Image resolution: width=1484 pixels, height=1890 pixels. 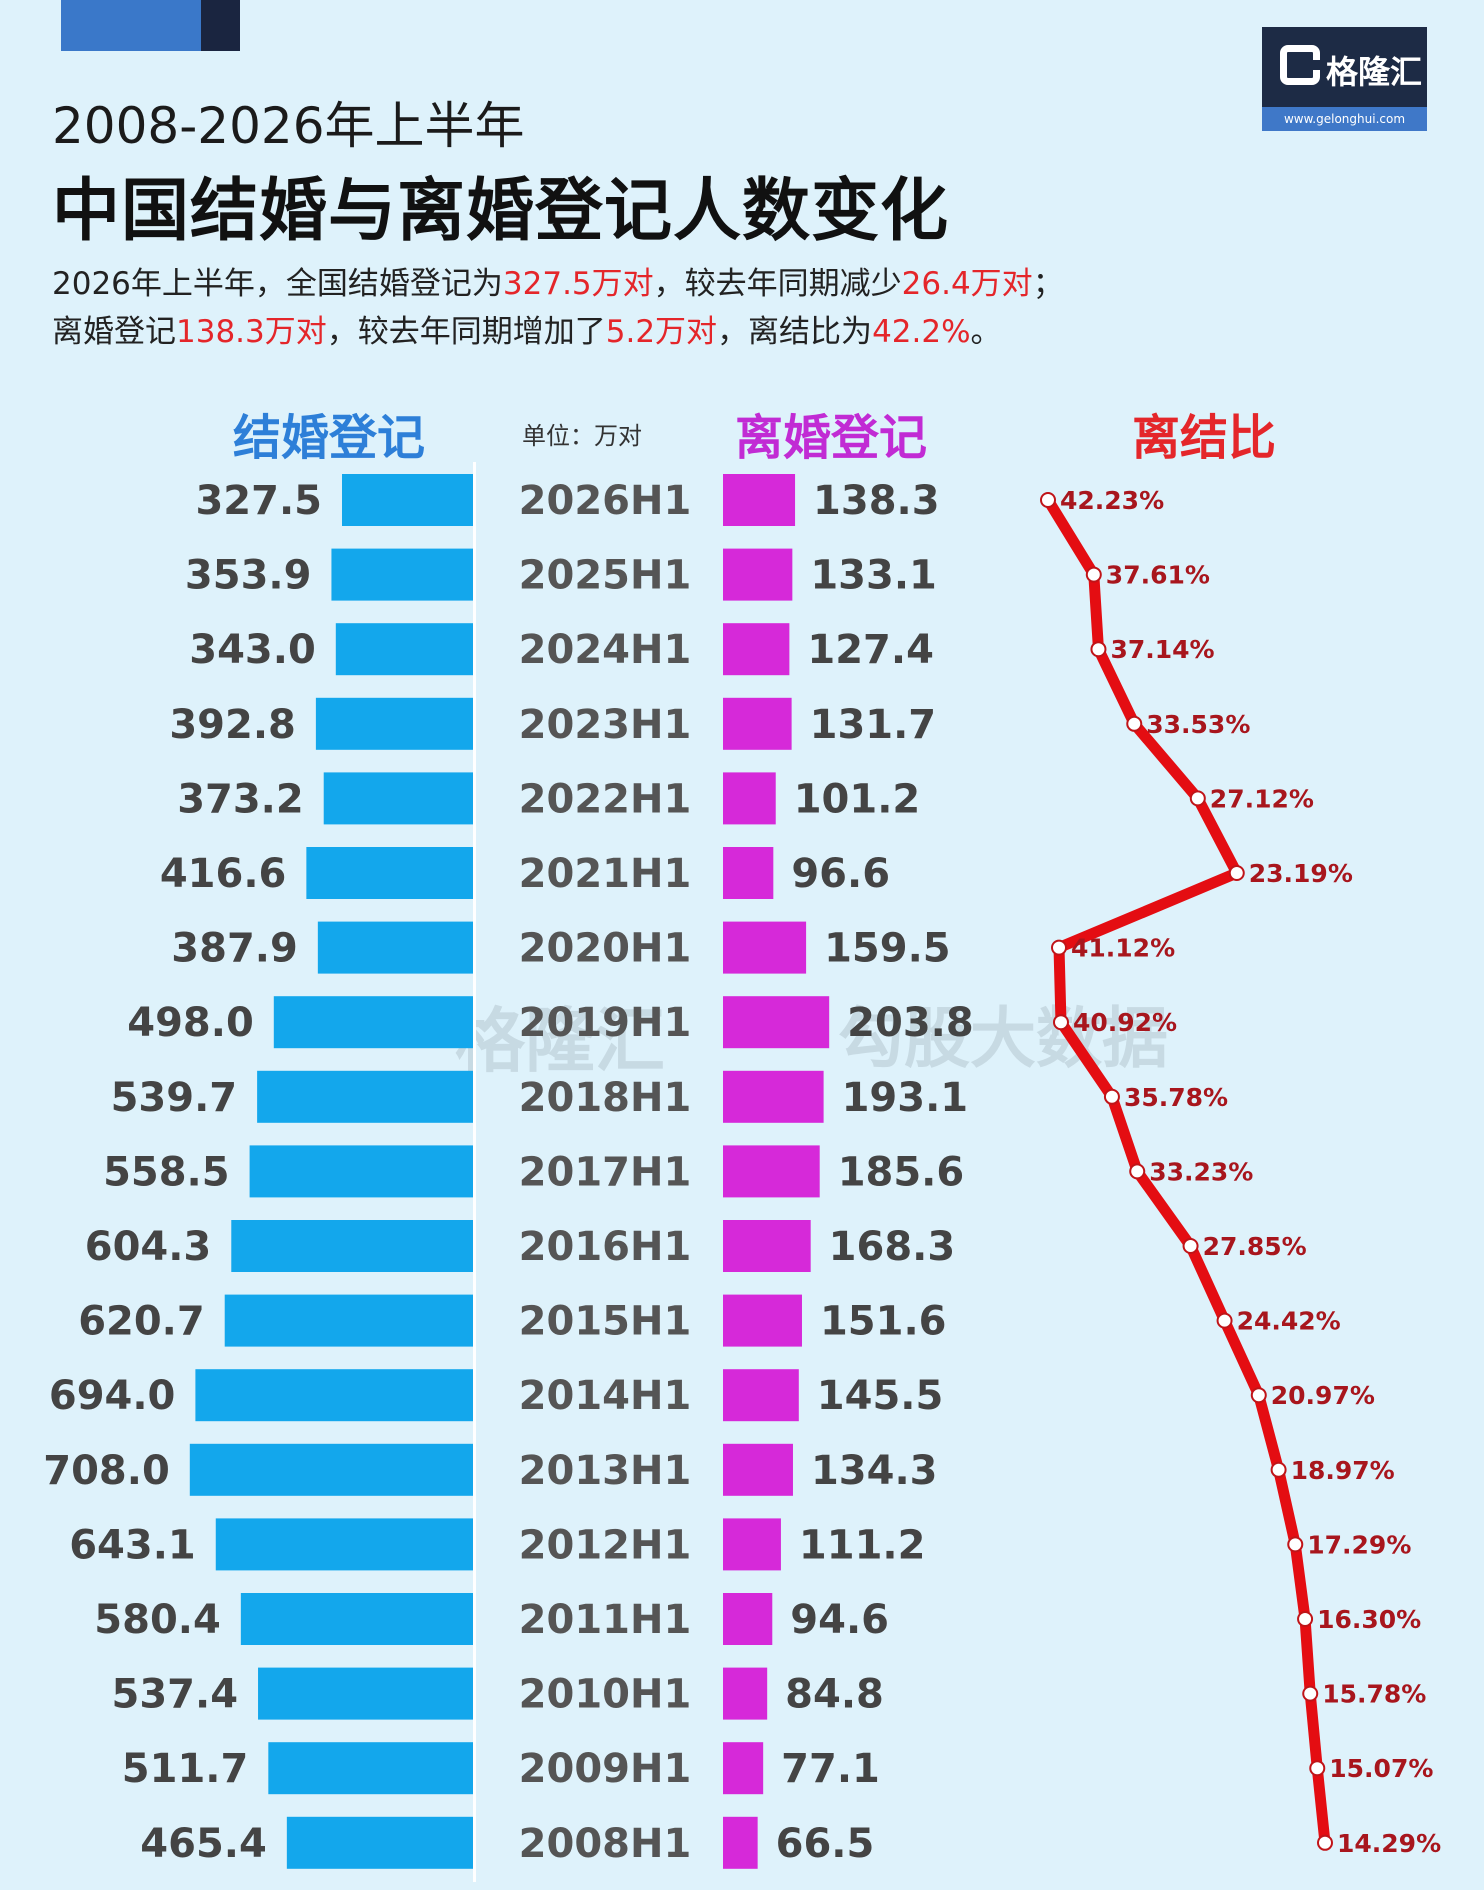 What do you see at coordinates (166, 1172) in the screenshot?
I see `marriage-value-label: 558.5` at bounding box center [166, 1172].